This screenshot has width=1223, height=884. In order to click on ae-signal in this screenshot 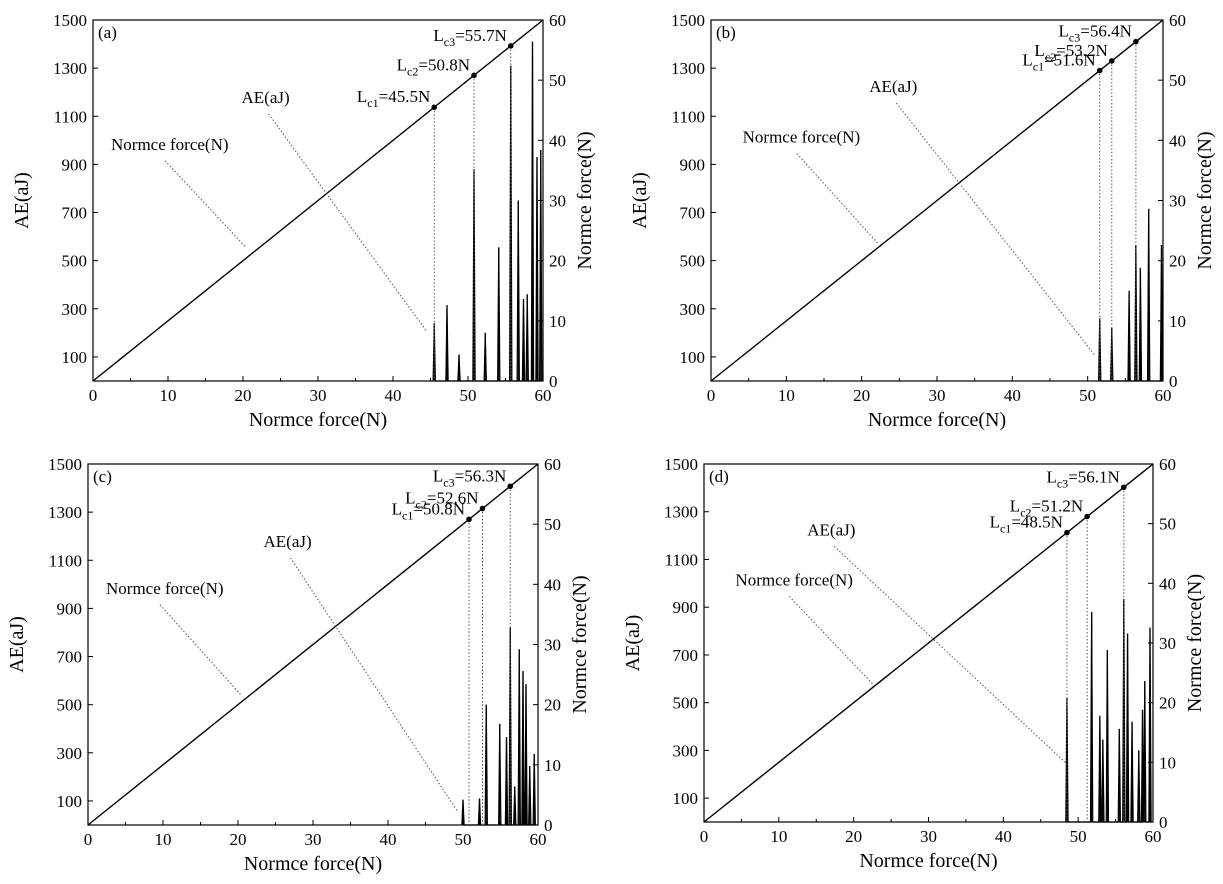, I will do `click(487, 211)`.